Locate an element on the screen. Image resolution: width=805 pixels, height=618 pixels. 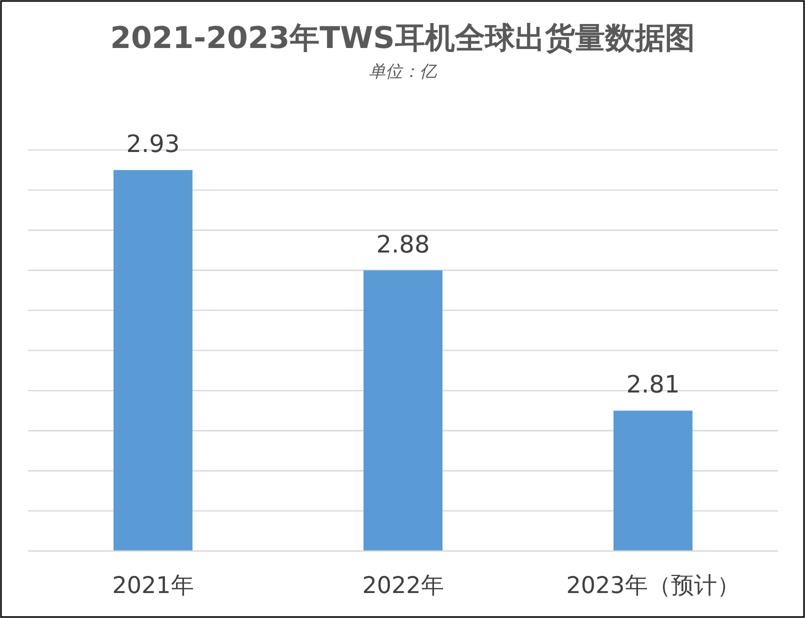
data-label: 2.88 is located at coordinates (403, 244).